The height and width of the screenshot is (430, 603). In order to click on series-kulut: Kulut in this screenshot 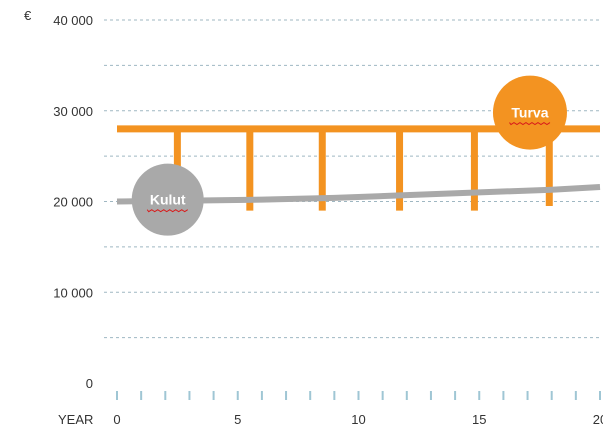, I will do `click(358, 199)`.